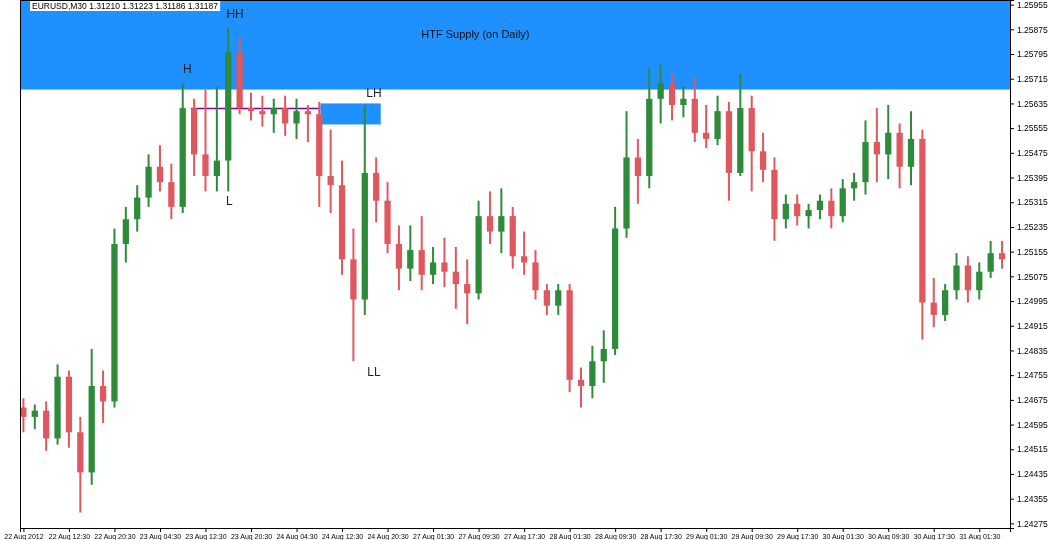  Describe the element at coordinates (1032, 325) in the screenshot. I see `y-tick-label: 1.24915` at that location.